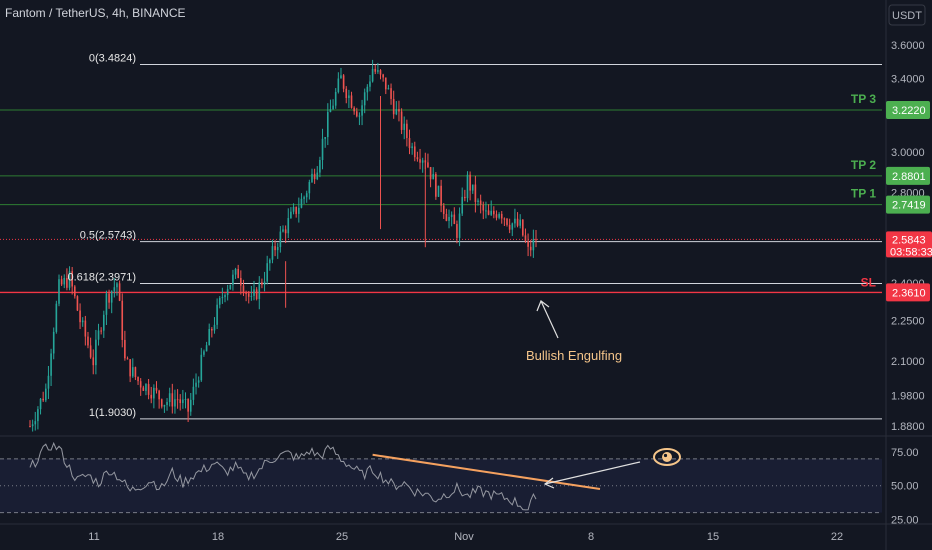 The width and height of the screenshot is (932, 550). What do you see at coordinates (908, 427) in the screenshot?
I see `y-tick-label: 1.8800` at bounding box center [908, 427].